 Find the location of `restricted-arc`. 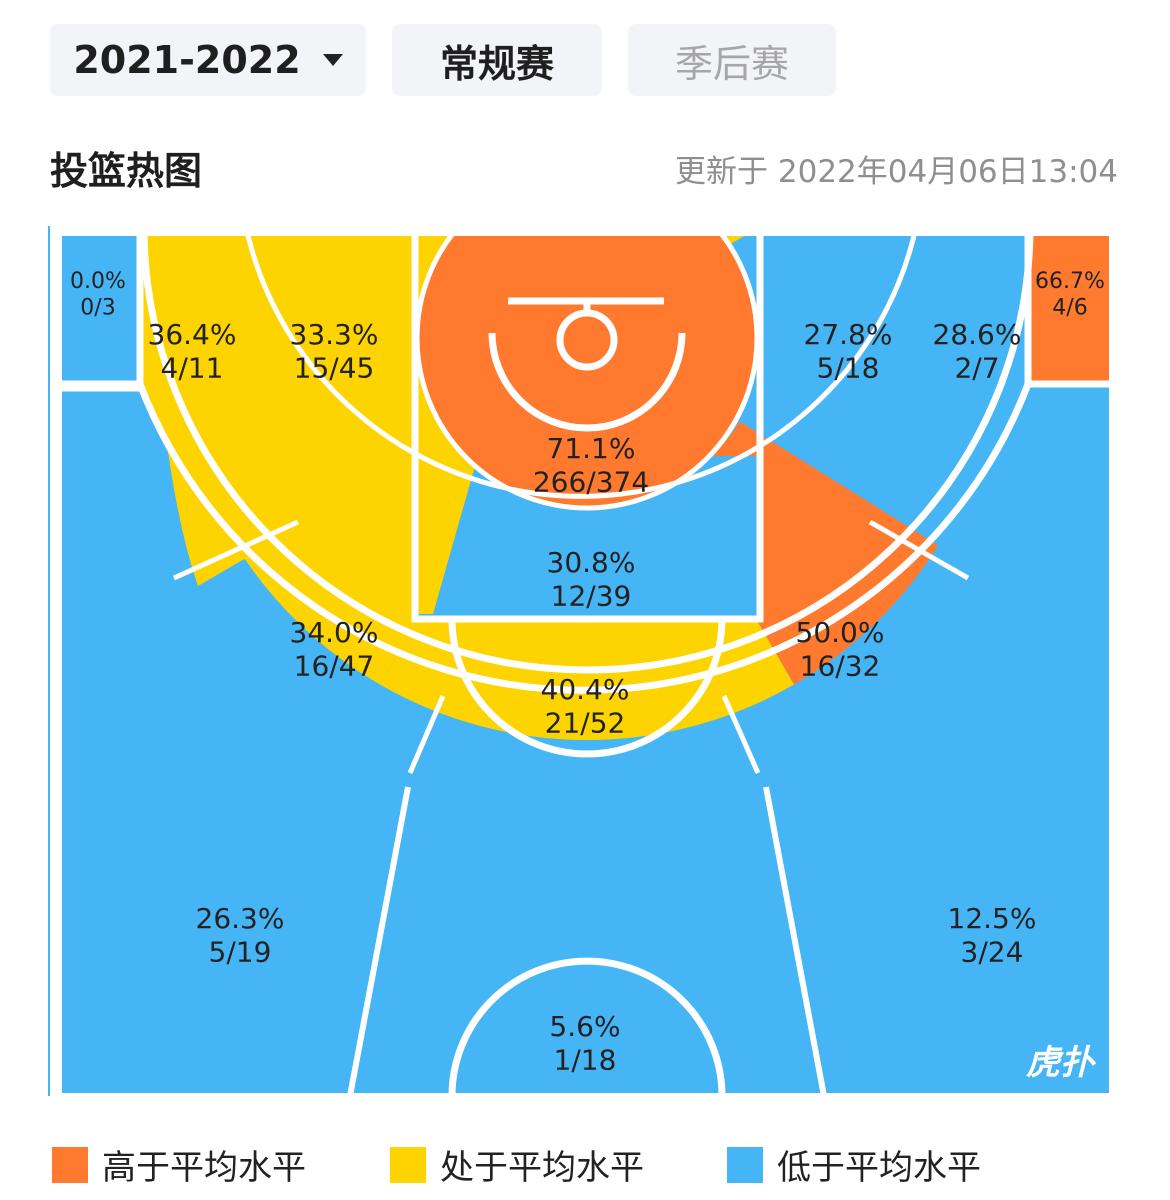

restricted-arc is located at coordinates (587, 382).